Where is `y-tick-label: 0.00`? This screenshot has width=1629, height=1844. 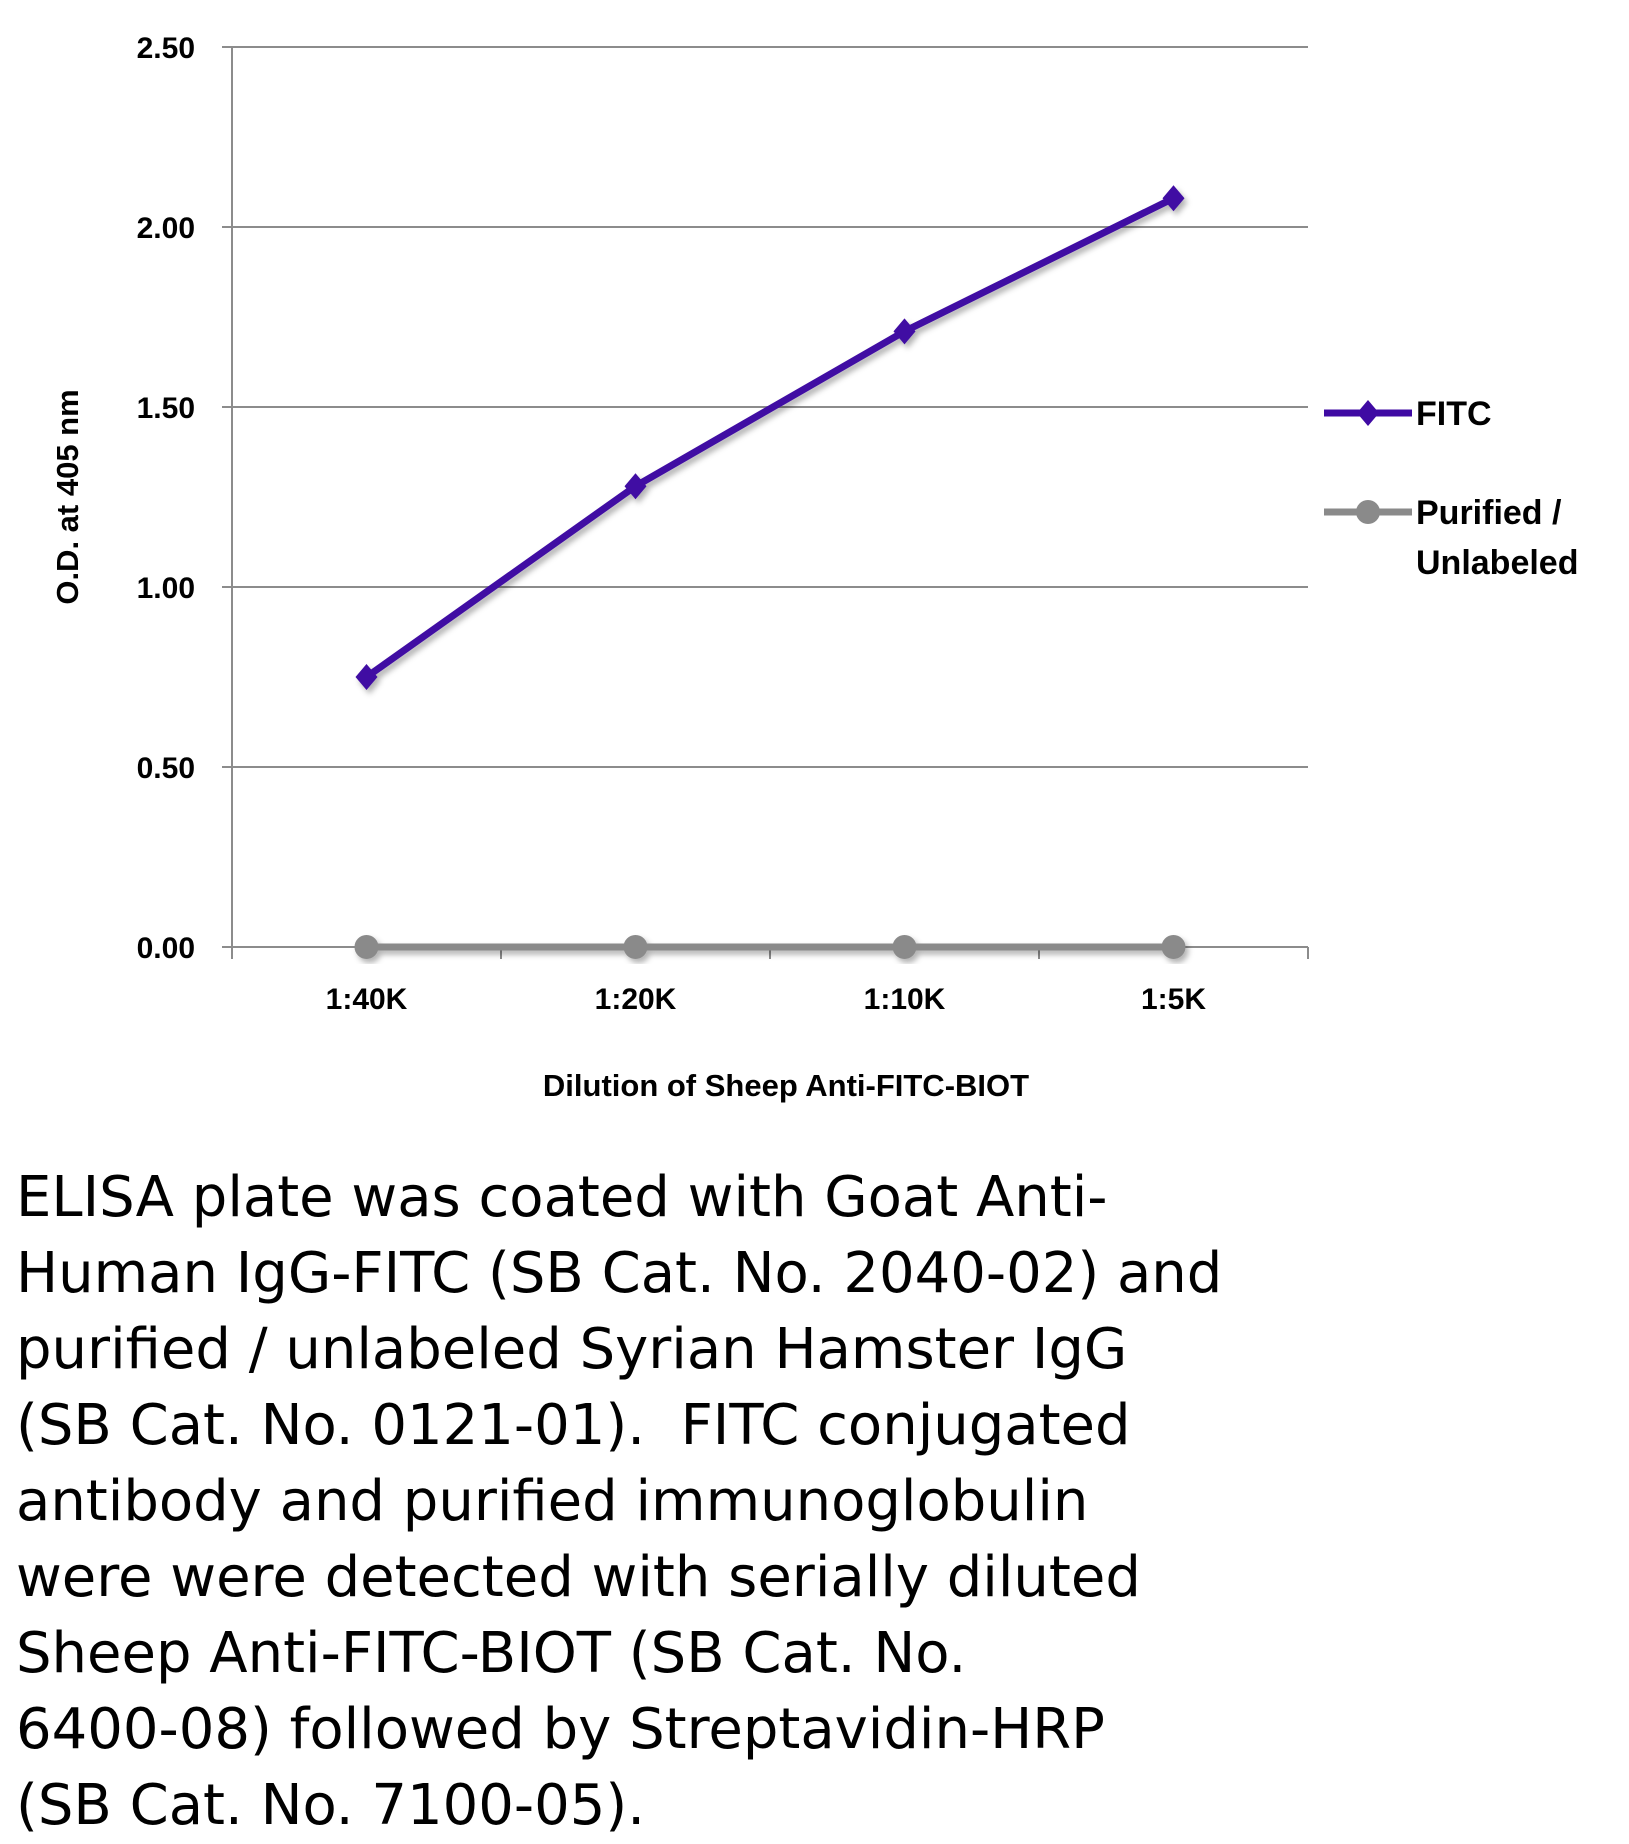 y-tick-label: 0.00 is located at coordinates (166, 948).